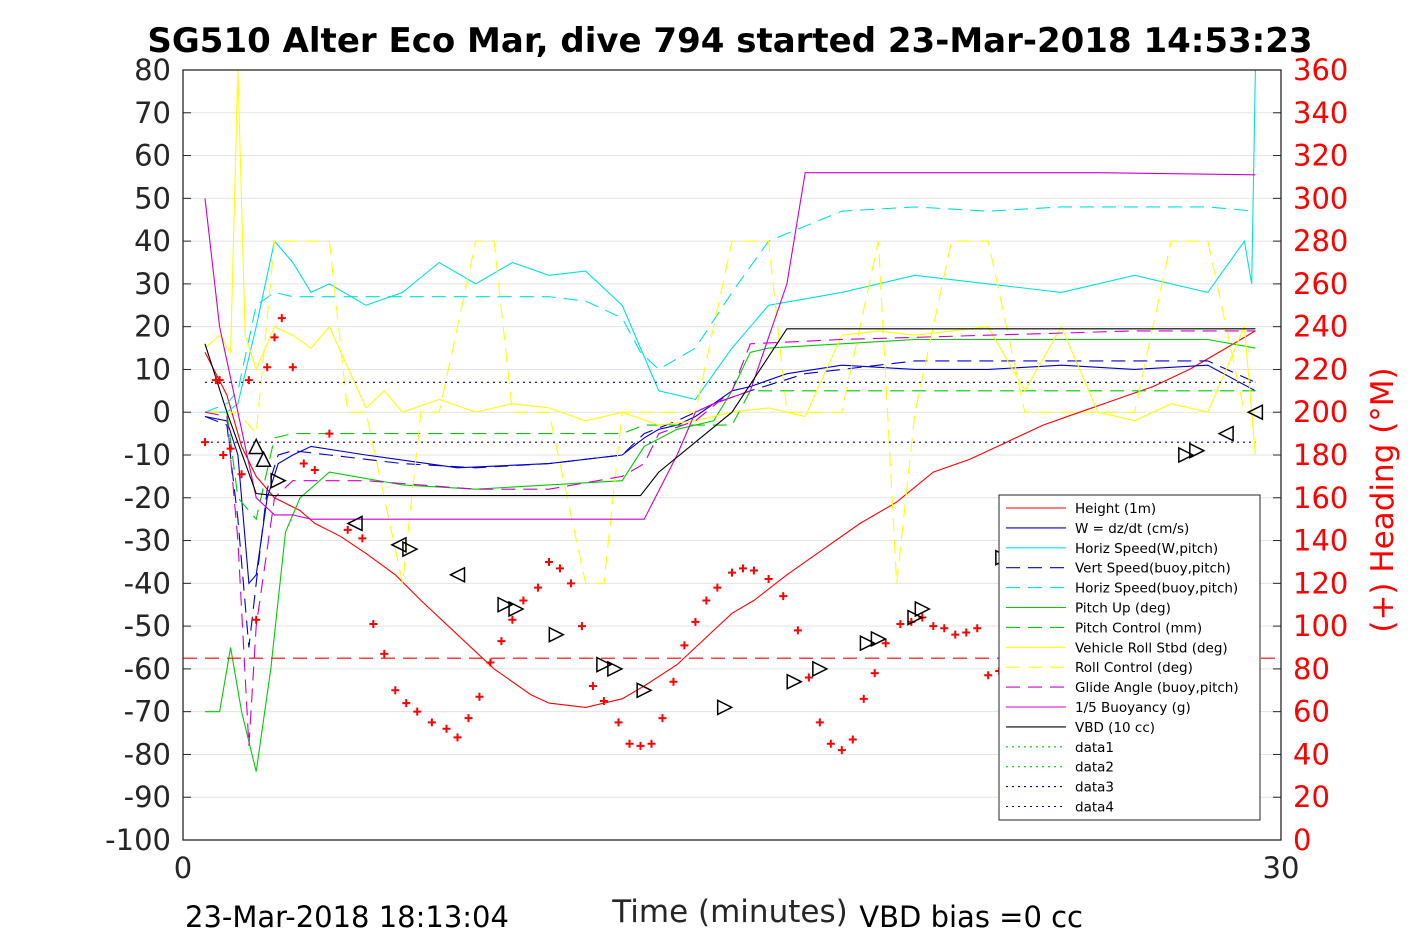  What do you see at coordinates (1311, 669) in the screenshot?
I see `y-right-tick-label: 80` at bounding box center [1311, 669].